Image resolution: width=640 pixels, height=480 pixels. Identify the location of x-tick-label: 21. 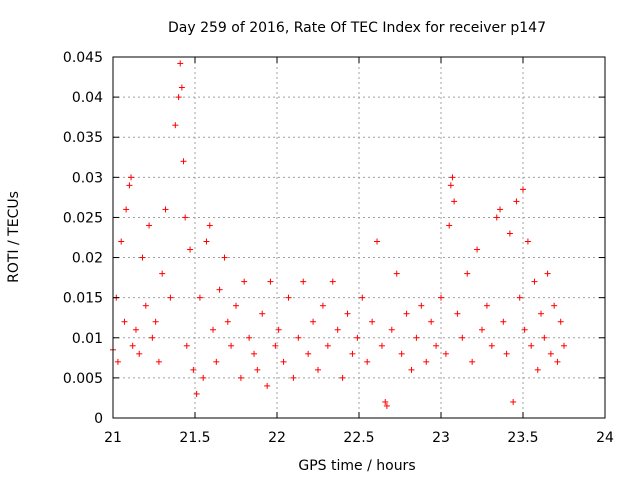
(113, 438).